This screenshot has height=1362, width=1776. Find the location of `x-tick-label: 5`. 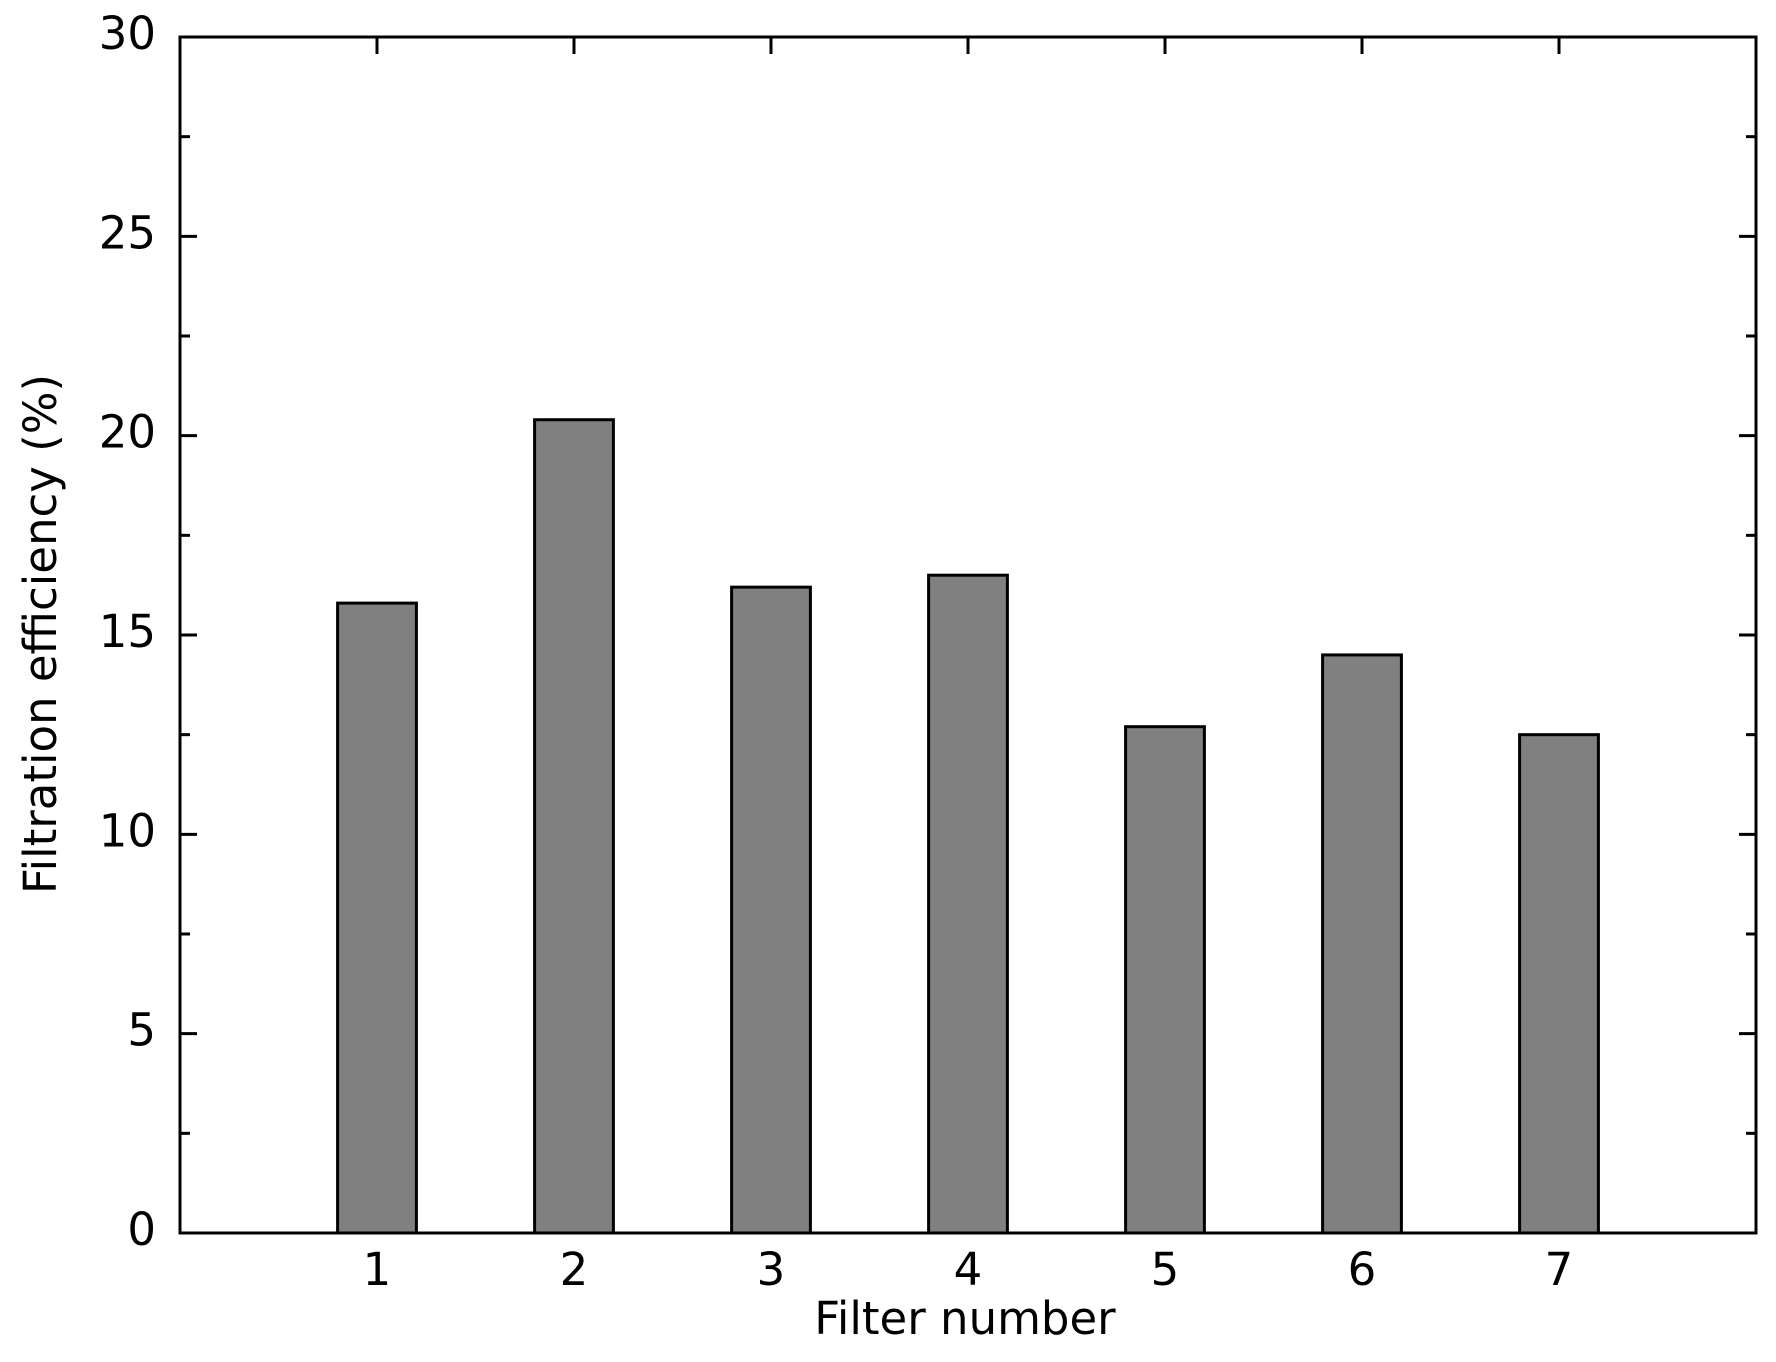

x-tick-label: 5 is located at coordinates (1165, 1269).